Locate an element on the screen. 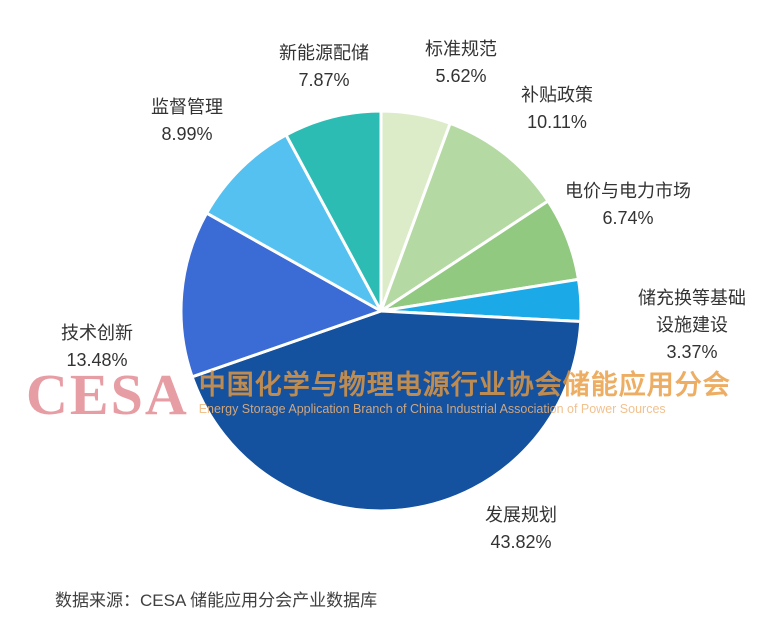 Image resolution: width=784 pixels, height=622 pixels. pie-label-subsidy-policy: 补贴政策 10.11% is located at coordinates (557, 109).